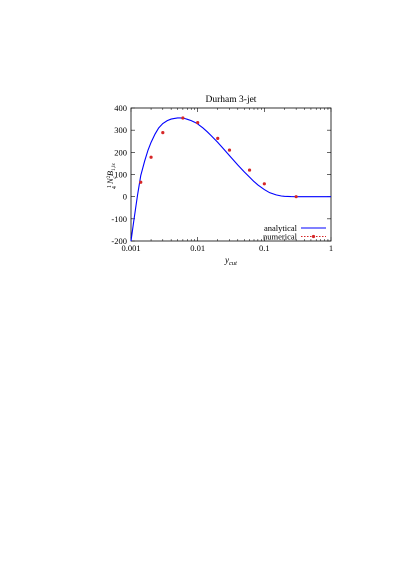 The width and height of the screenshot is (415, 588). What do you see at coordinates (331, 248) in the screenshot?
I see `x-tick-label: 1` at bounding box center [331, 248].